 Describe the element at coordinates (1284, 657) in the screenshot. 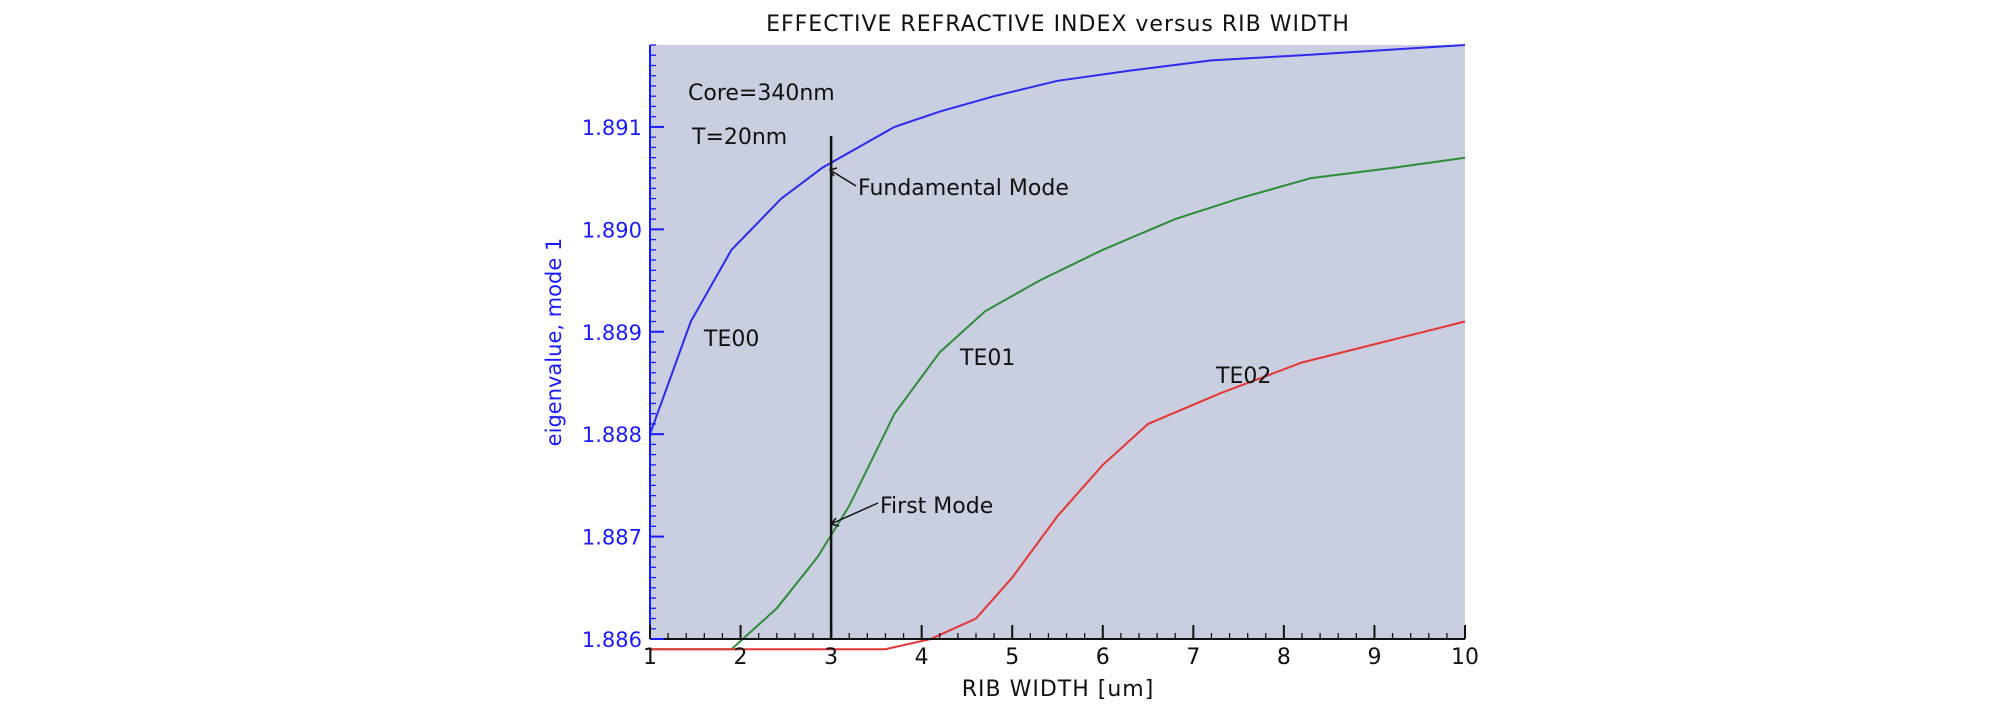

I see `x-tick-label: 8` at that location.